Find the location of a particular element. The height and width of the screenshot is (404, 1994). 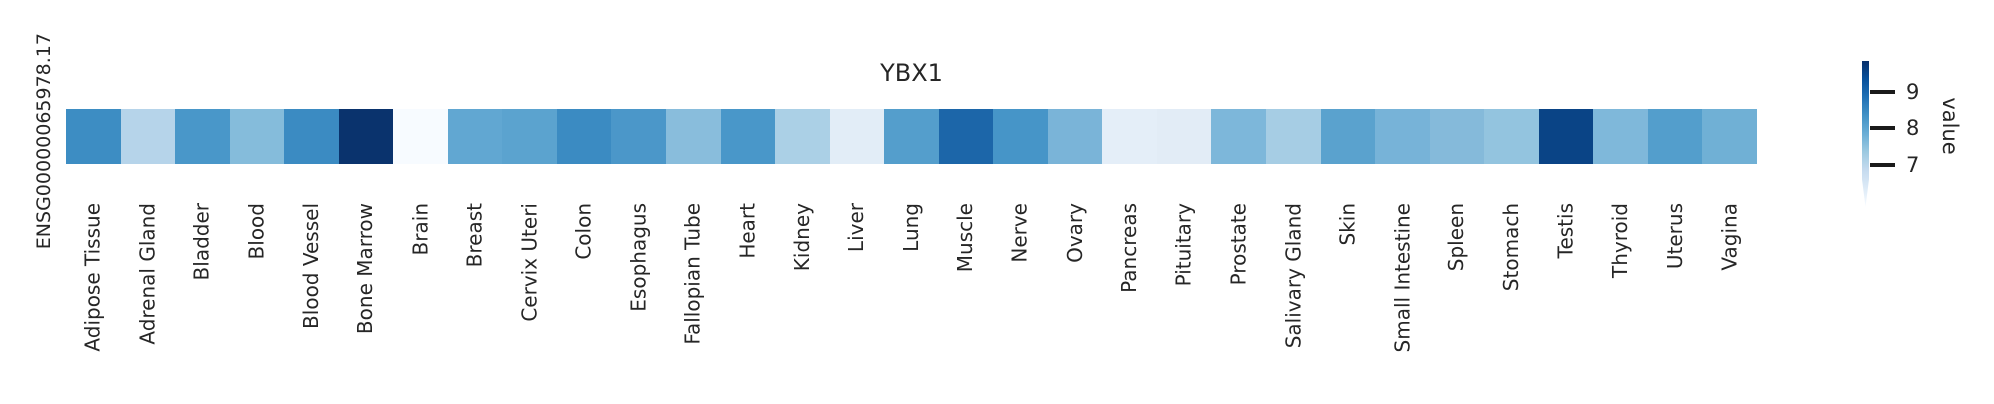

x-tick-label: Salivary Gland is located at coordinates (1292, 276).